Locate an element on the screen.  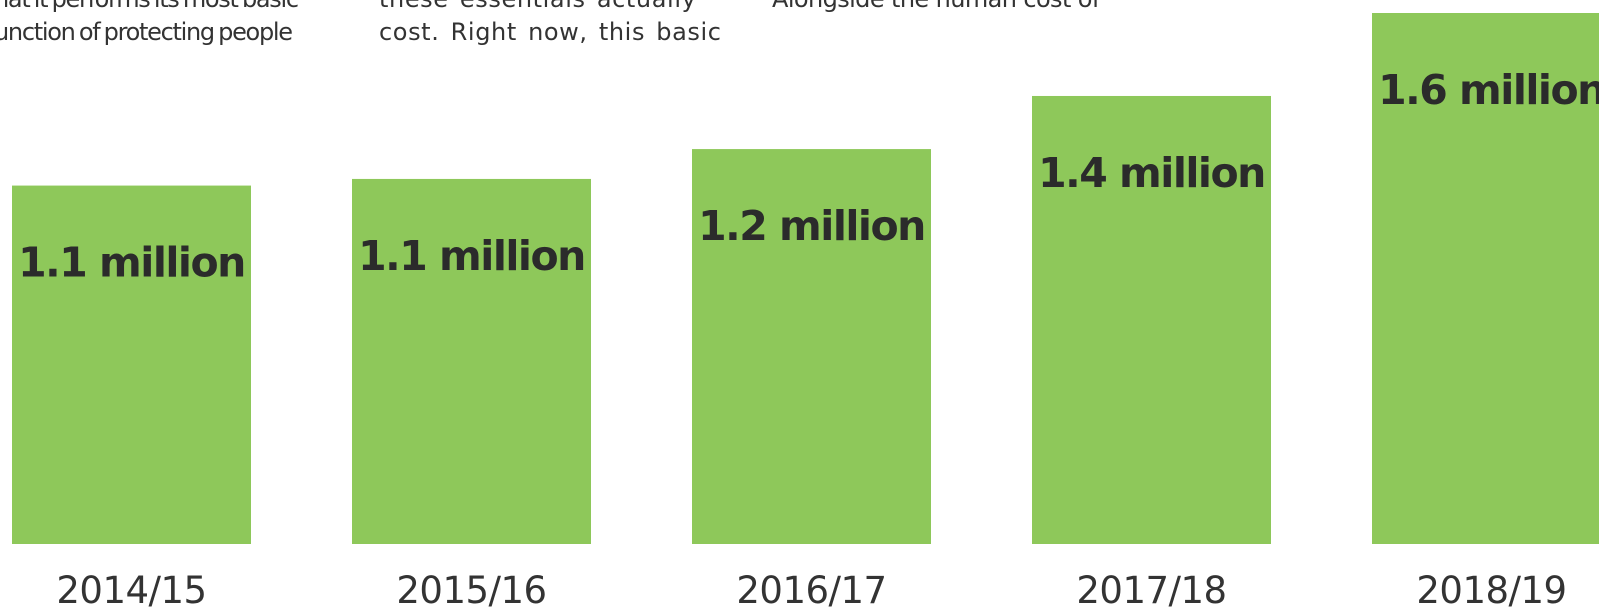
body-text-line: these essentials actually is located at coordinates (550, 8).